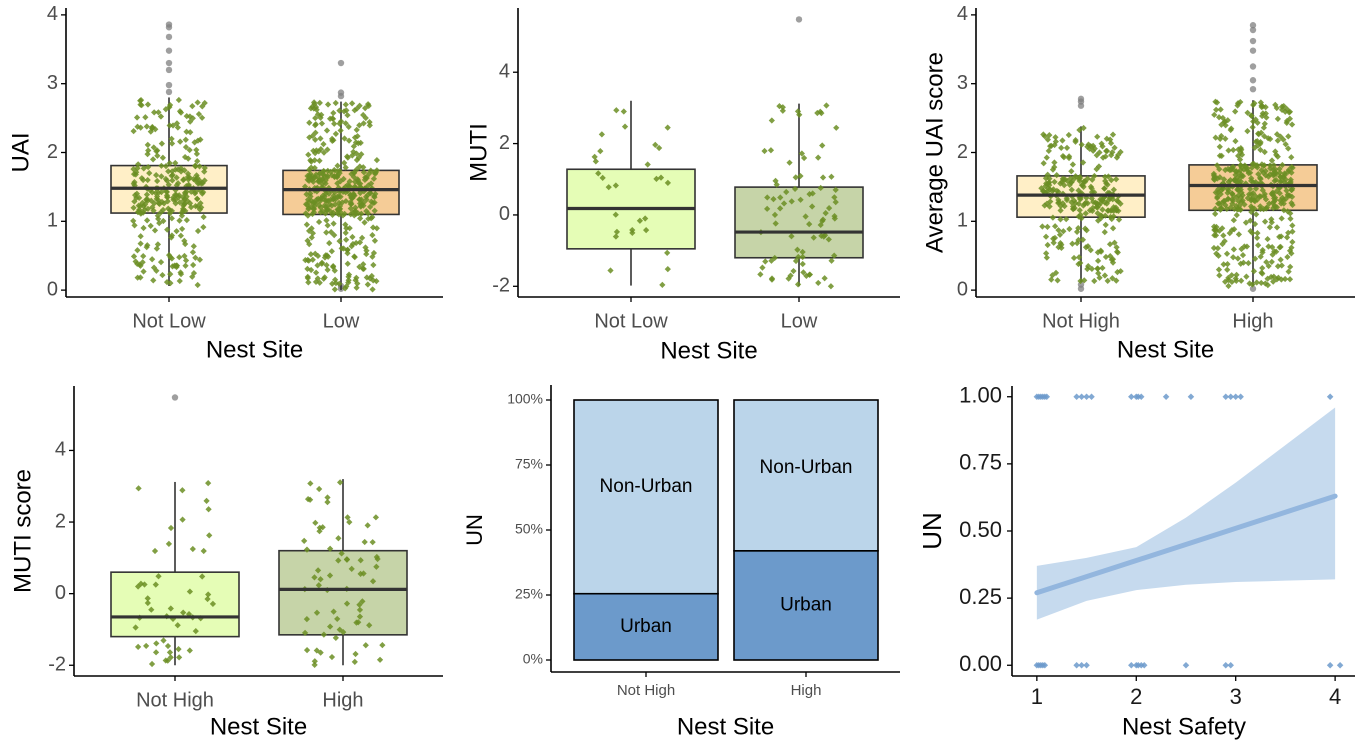 The width and height of the screenshot is (1368, 754). Describe the element at coordinates (175, 604) in the screenshot. I see `box-not-high` at that location.